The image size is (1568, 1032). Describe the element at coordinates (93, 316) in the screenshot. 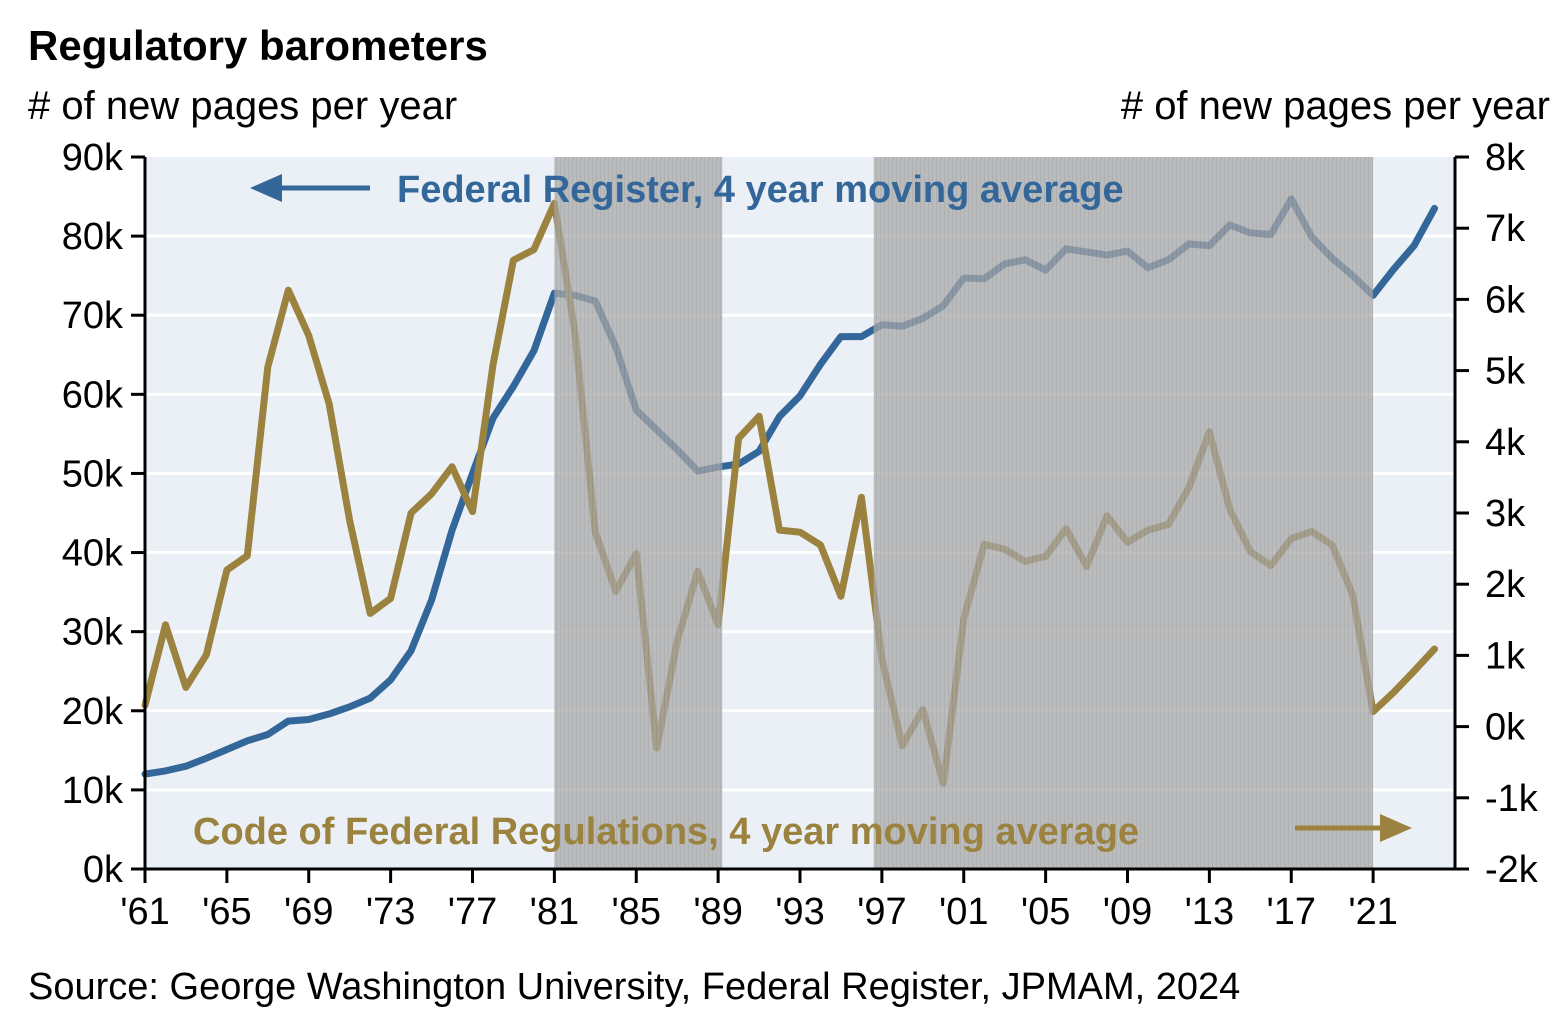

I see `left-tick-label: 70k` at that location.